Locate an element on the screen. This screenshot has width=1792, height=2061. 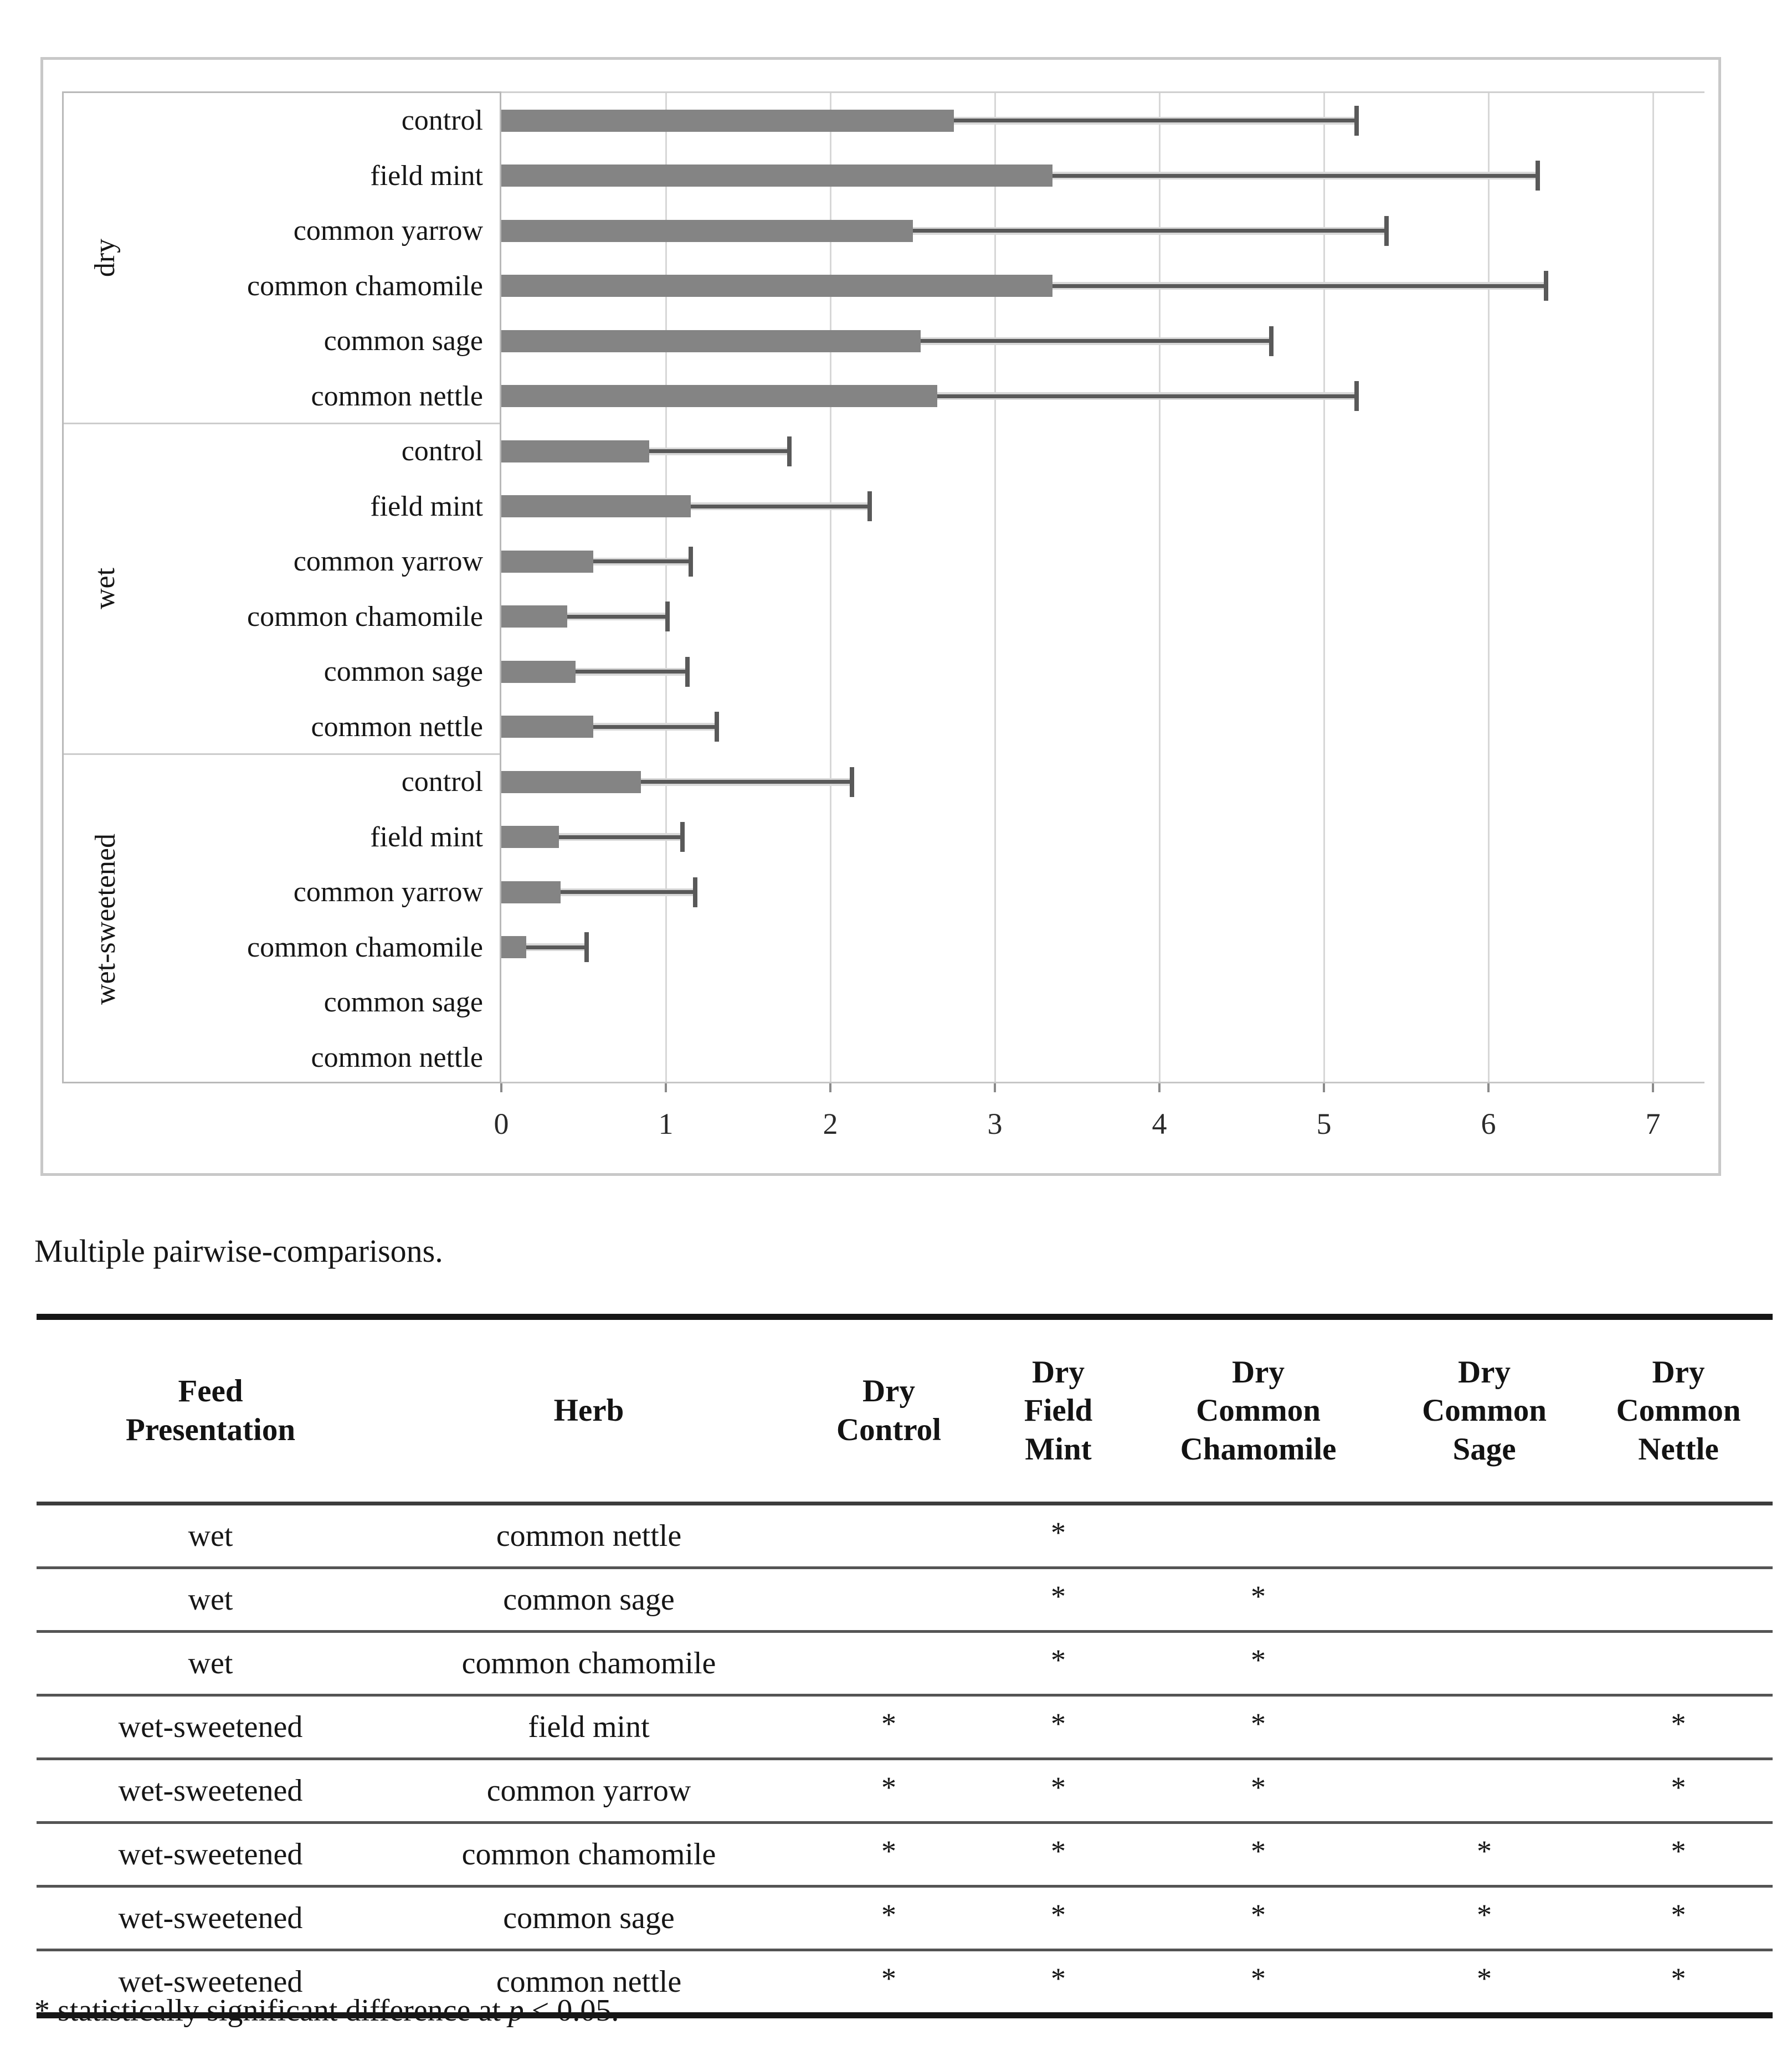
column-header-dry-common-nettle: Dry Common Nettle is located at coordinates (1679, 1411).